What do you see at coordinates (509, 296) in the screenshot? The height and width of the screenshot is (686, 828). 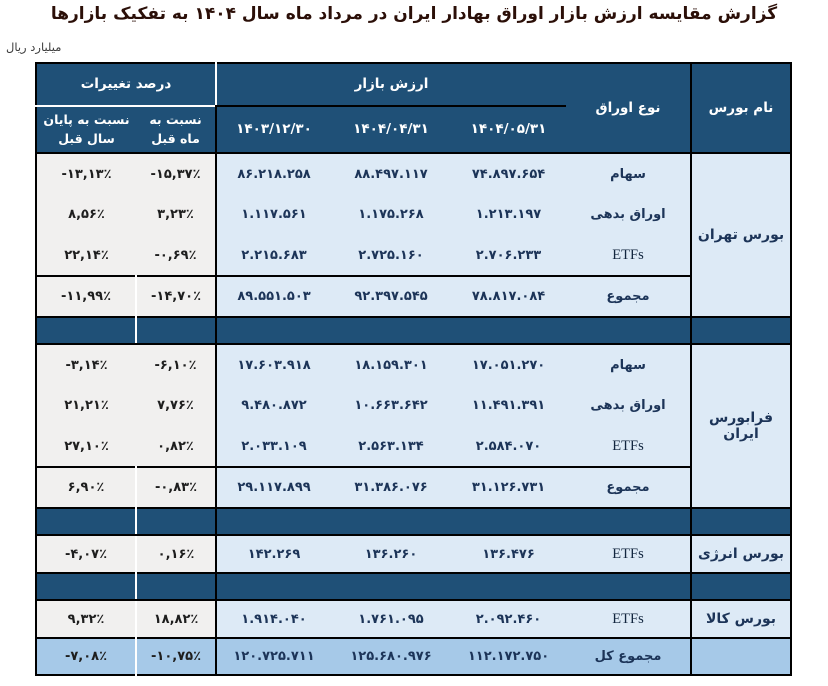 I see `market-value-cell: ۷۸.۸۱۷.۰۸۴` at bounding box center [509, 296].